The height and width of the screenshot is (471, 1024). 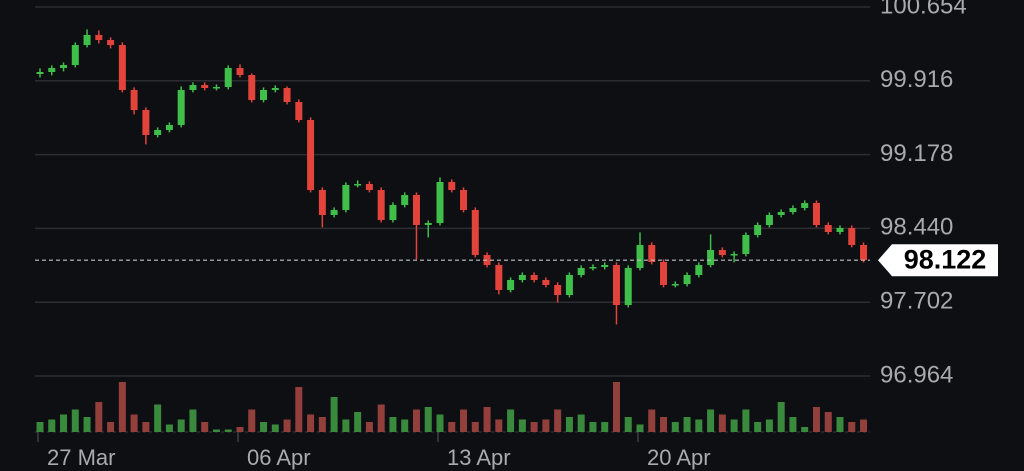 I want to click on y-tick-label: 97.702, so click(x=916, y=301).